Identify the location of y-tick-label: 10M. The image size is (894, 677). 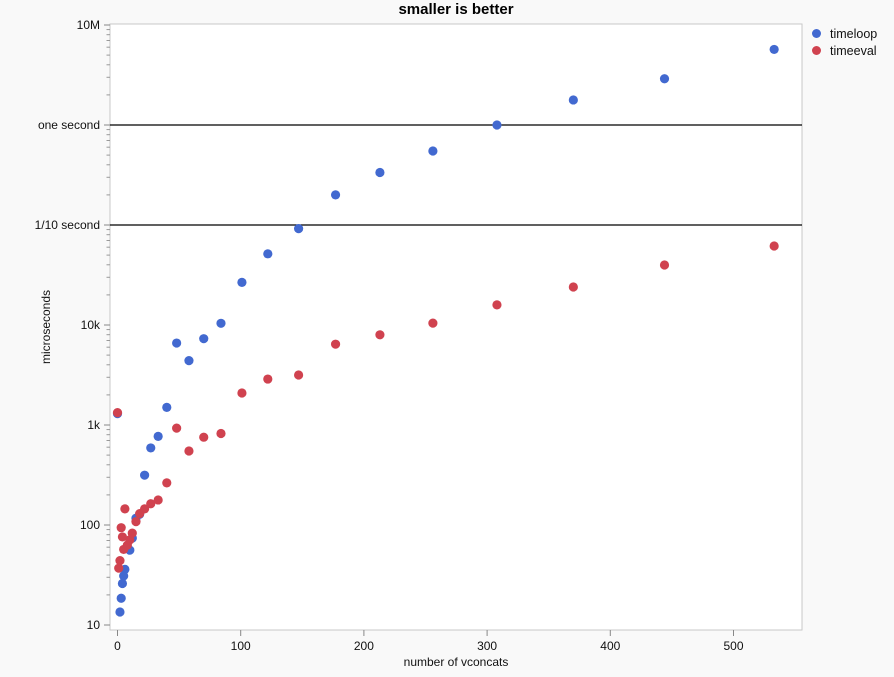
(88, 25).